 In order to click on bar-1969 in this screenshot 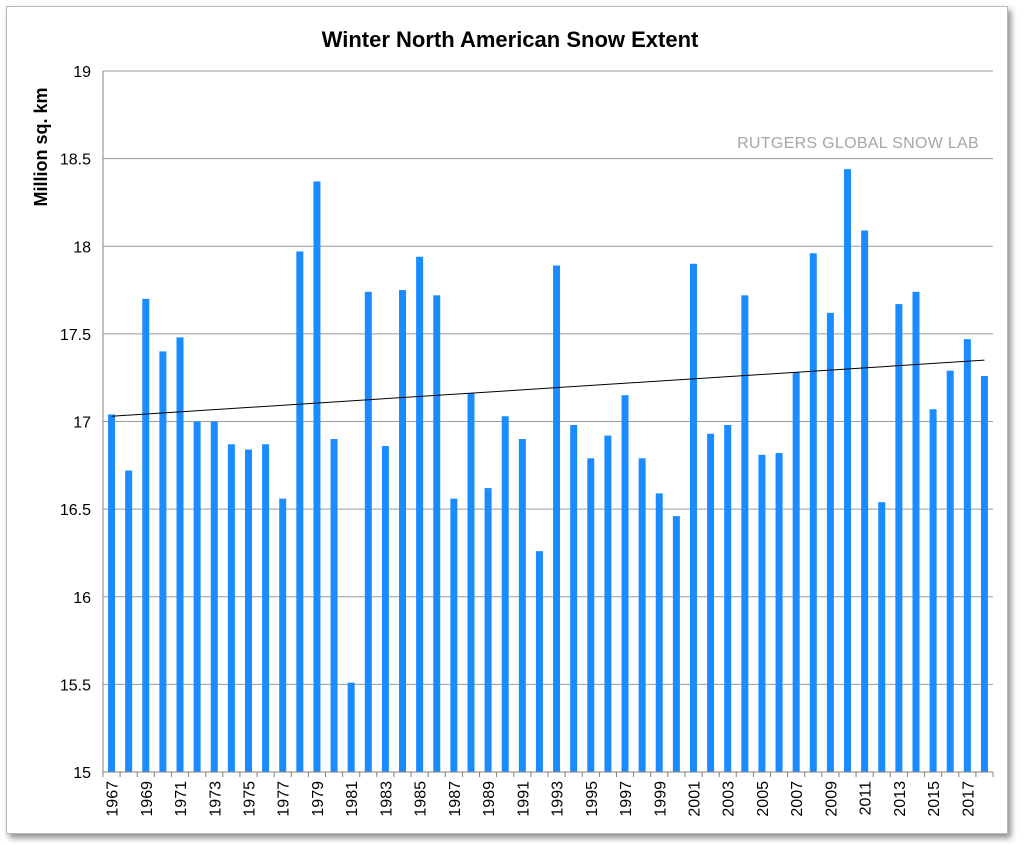, I will do `click(146, 535)`.